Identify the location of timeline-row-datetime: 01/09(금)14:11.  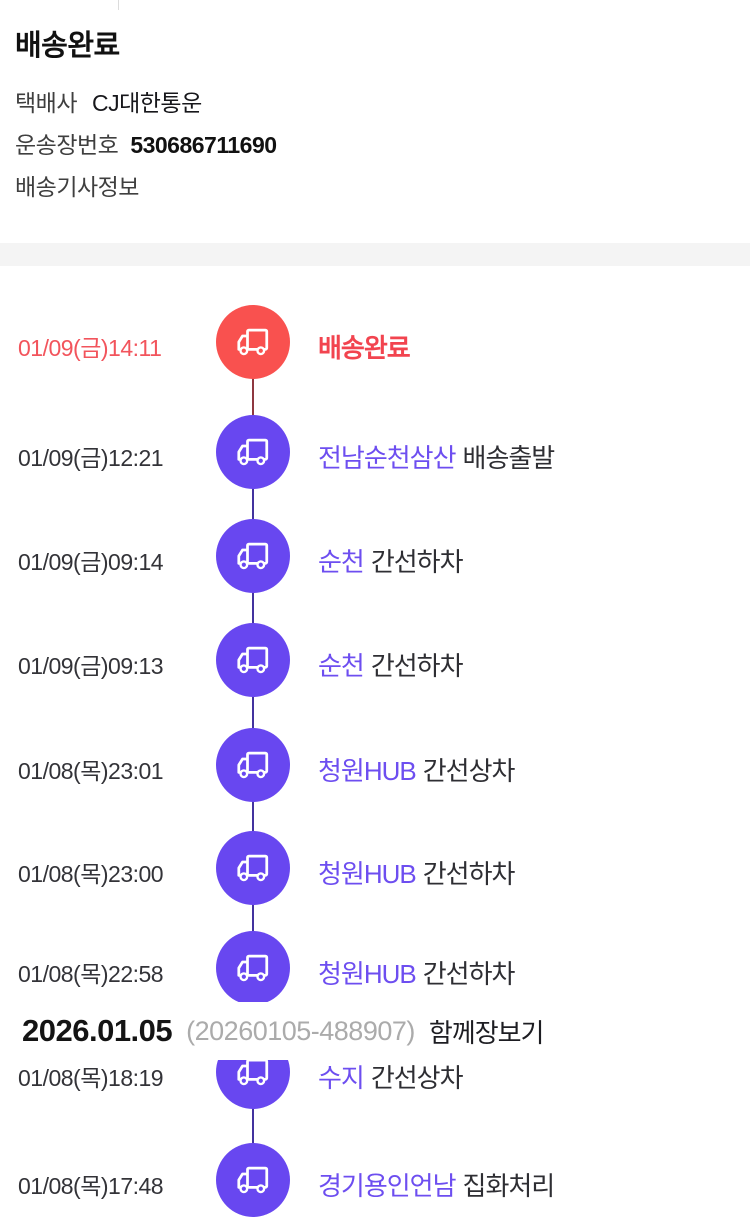
(90, 348).